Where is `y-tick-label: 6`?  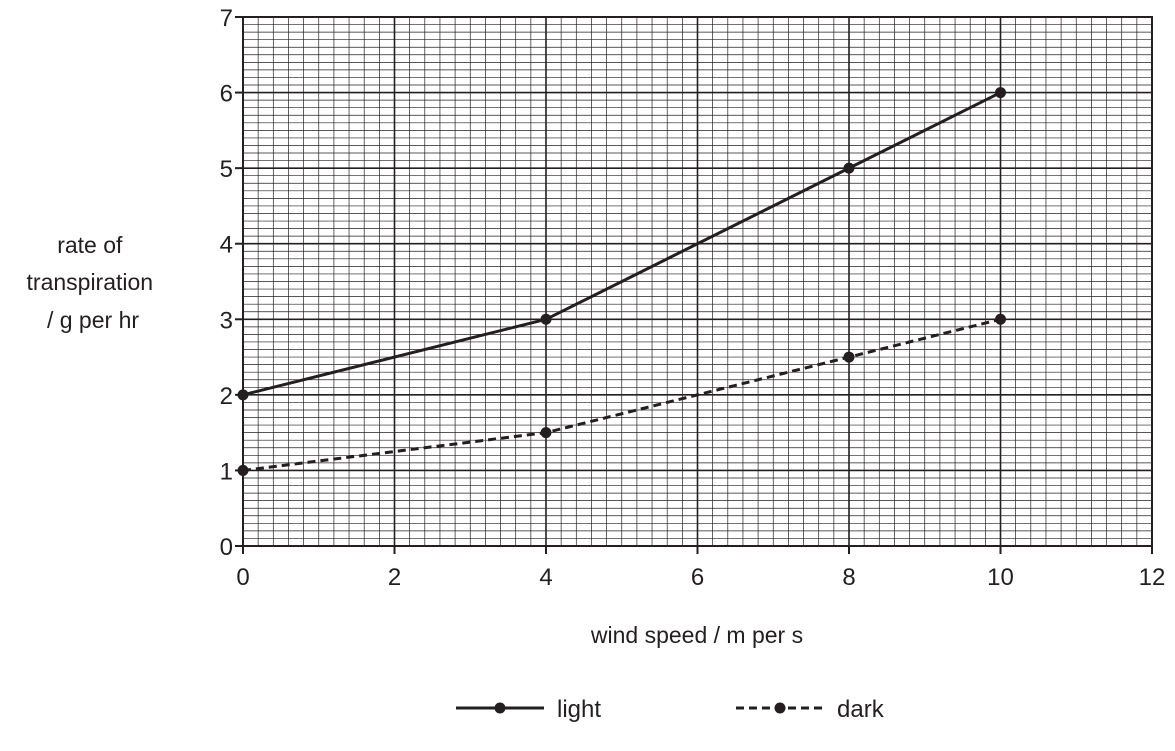
y-tick-label: 6 is located at coordinates (226, 94).